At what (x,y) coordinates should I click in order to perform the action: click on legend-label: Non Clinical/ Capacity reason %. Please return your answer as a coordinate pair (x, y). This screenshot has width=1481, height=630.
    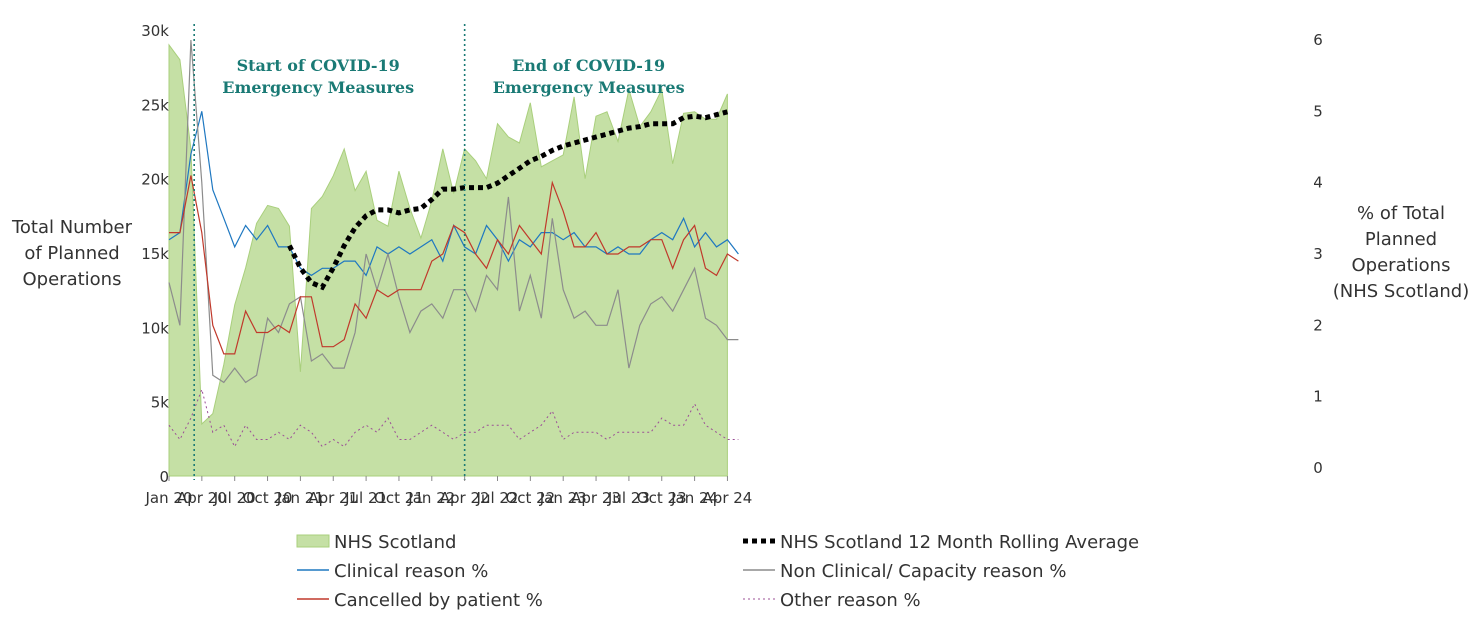
    Looking at the image, I should click on (923, 571).